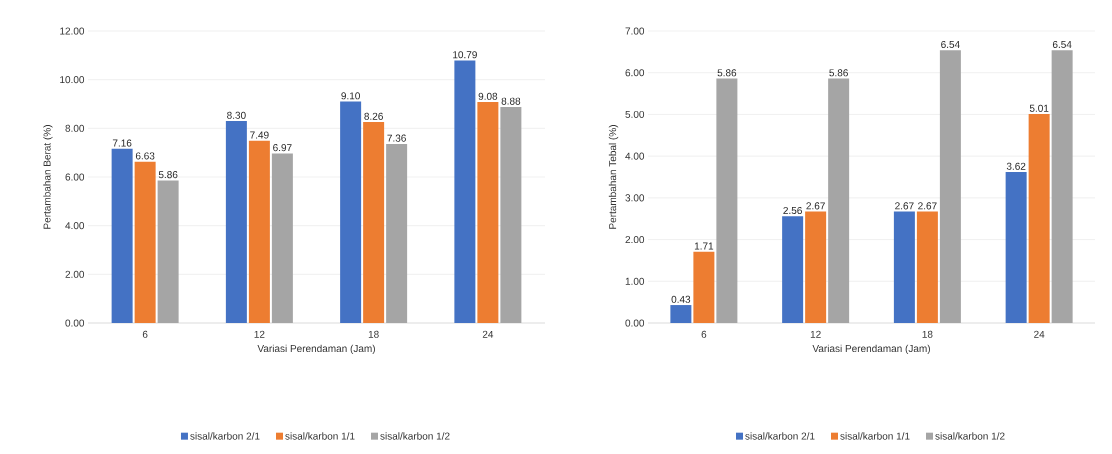 The image size is (1112, 454). What do you see at coordinates (122, 143) in the screenshot?
I see `data-label: 7.16` at bounding box center [122, 143].